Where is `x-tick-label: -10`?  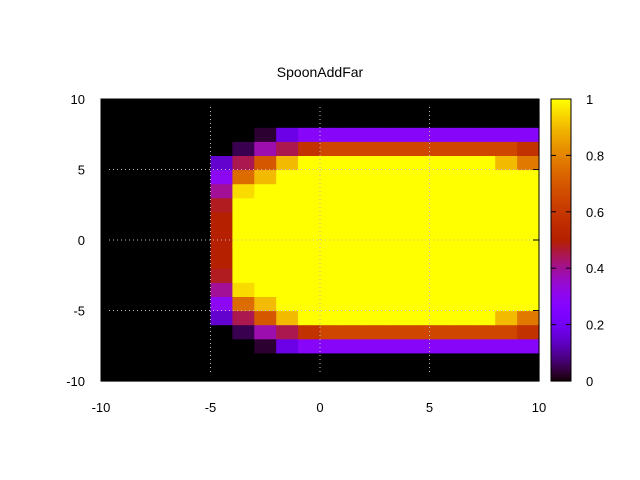 x-tick-label: -10 is located at coordinates (101, 407).